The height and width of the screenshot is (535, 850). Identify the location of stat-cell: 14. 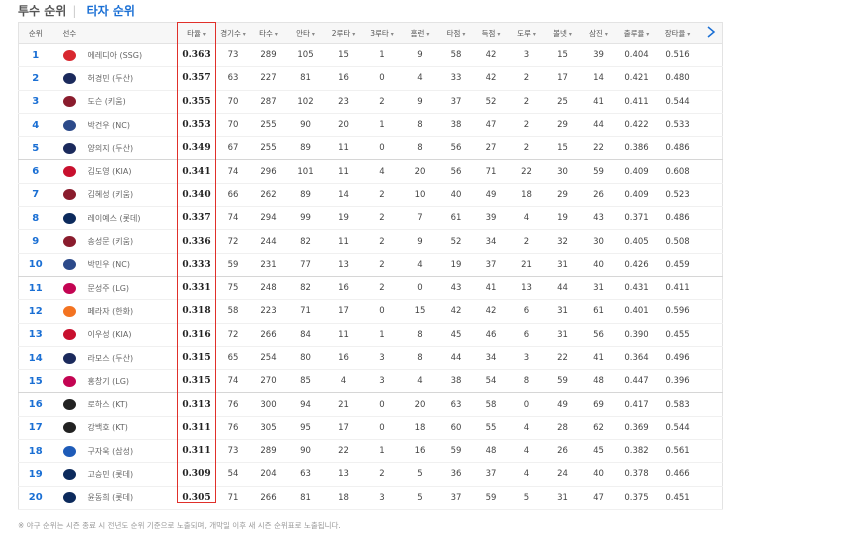
(598, 78).